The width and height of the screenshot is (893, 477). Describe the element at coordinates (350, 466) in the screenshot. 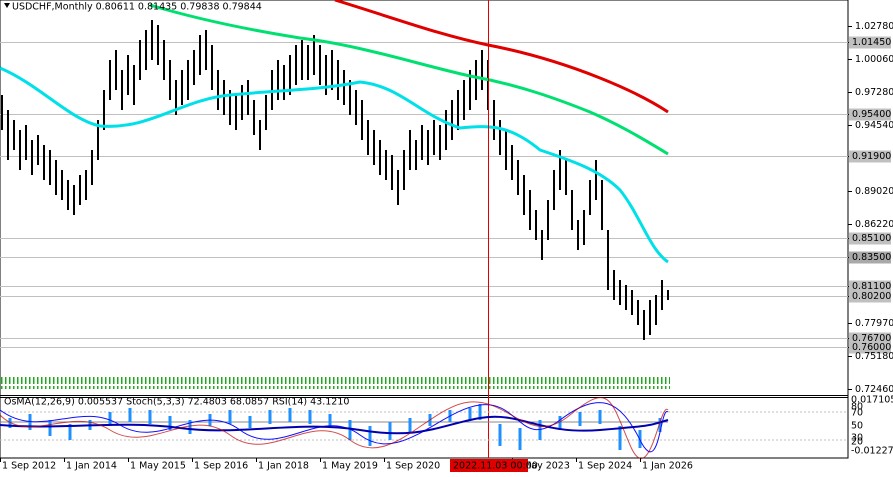

I see `time-label: 1 May 2019` at that location.